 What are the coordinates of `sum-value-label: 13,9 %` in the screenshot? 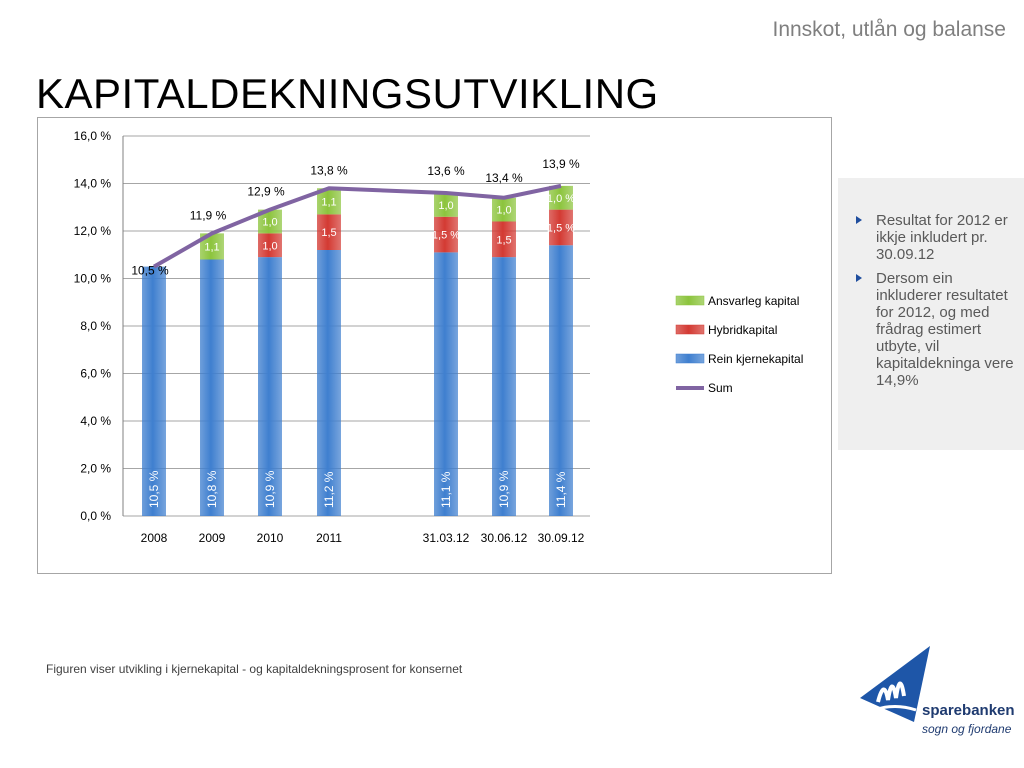 It's located at (561, 164).